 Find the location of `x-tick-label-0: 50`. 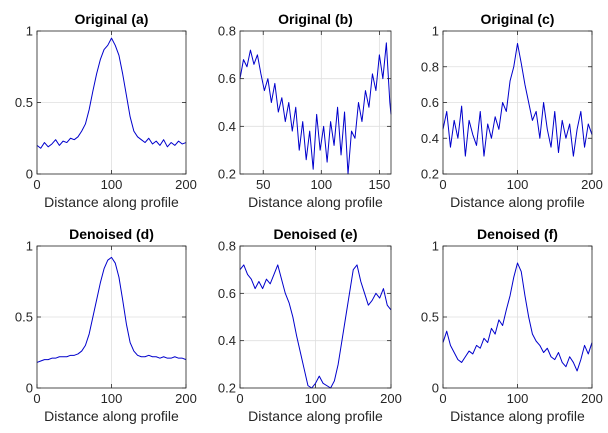

x-tick-label-0: 50 is located at coordinates (263, 184).